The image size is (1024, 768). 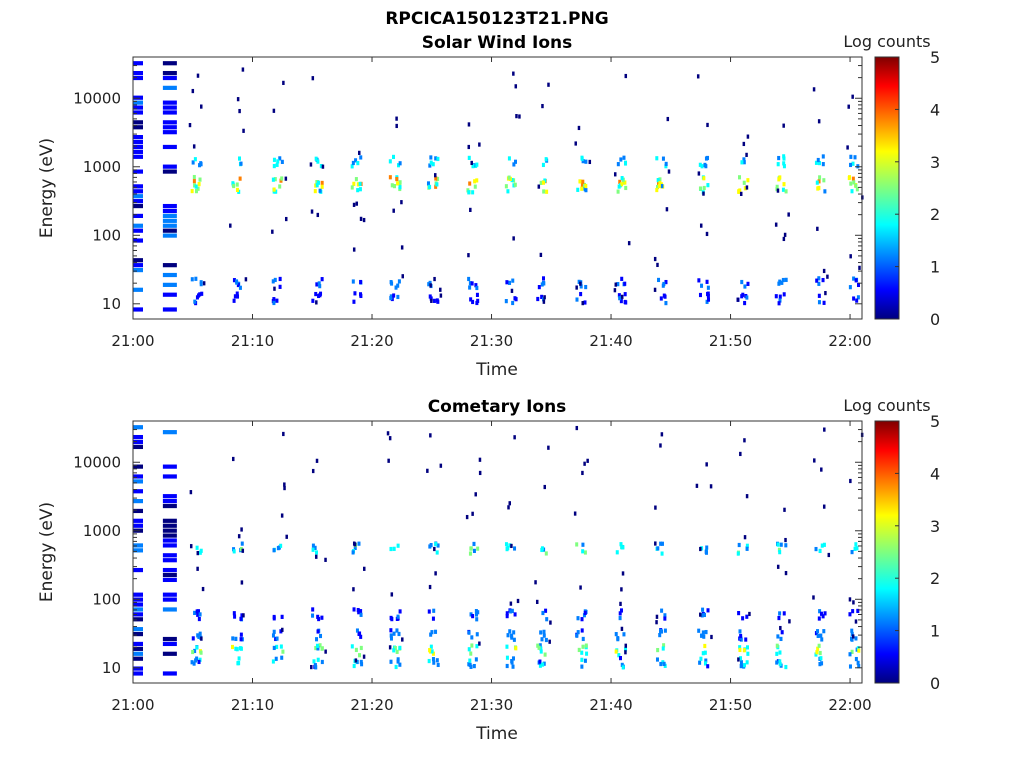 What do you see at coordinates (935, 683) in the screenshot?
I see `colorbar-tick-label: 0` at bounding box center [935, 683].